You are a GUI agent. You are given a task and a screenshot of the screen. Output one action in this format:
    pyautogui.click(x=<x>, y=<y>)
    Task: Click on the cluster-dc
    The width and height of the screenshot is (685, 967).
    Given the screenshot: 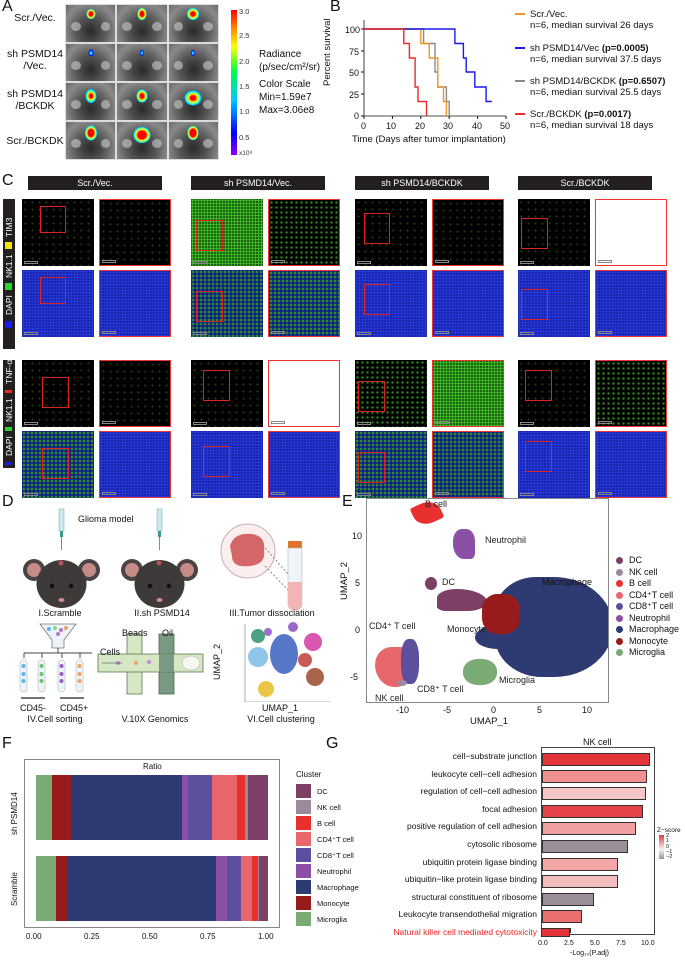 What is the action you would take?
    pyautogui.click(x=431, y=583)
    